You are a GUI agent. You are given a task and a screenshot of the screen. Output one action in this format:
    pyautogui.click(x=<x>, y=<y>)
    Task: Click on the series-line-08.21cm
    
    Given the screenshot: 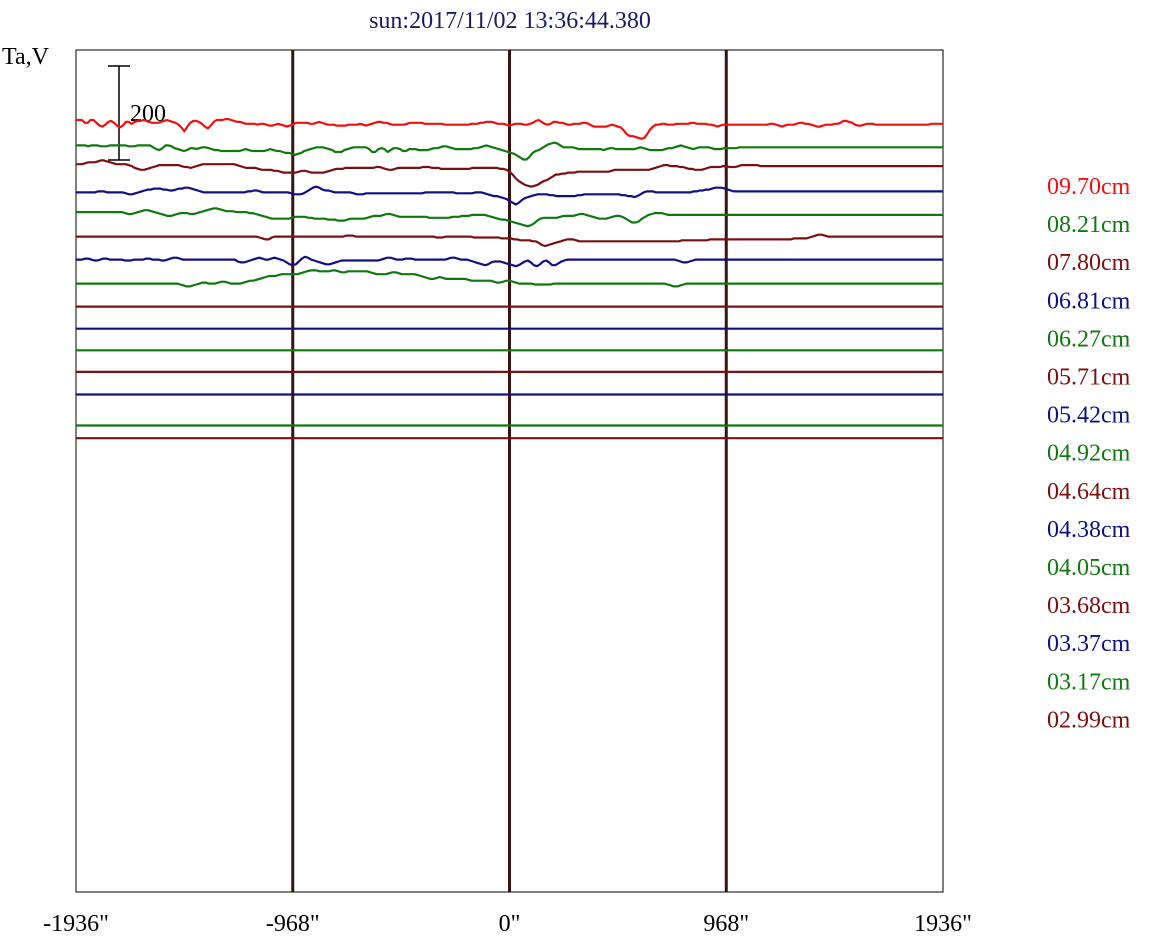 What is the action you would take?
    pyautogui.click(x=509, y=151)
    